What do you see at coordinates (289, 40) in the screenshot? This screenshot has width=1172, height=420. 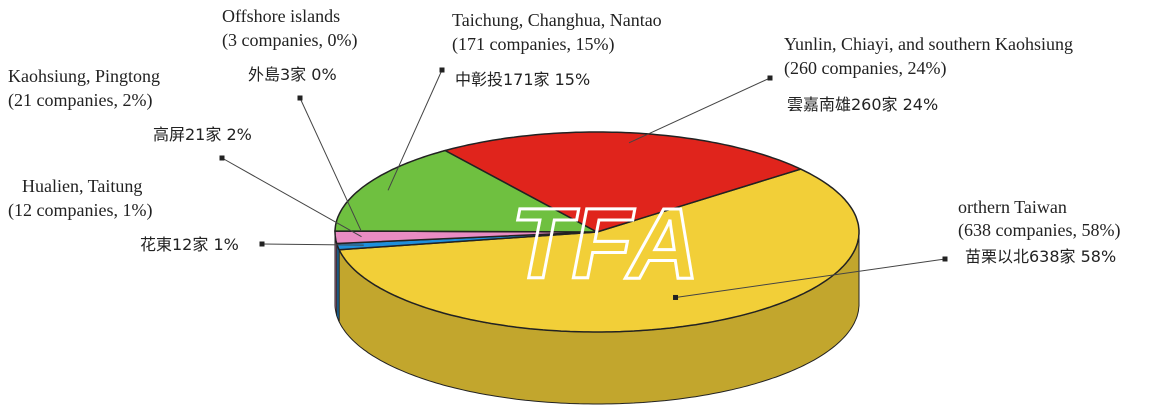 I see `value-label: (3 companies, 0%)` at bounding box center [289, 40].